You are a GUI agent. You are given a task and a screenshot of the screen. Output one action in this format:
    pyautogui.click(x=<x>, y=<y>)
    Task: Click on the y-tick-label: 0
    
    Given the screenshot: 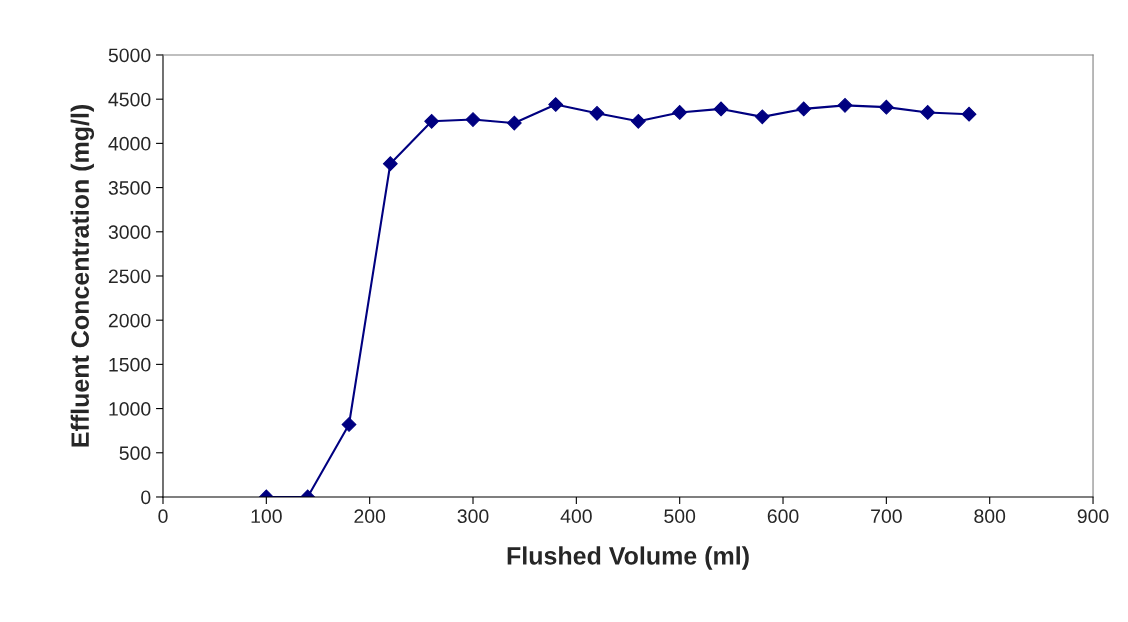 What is the action you would take?
    pyautogui.click(x=146, y=497)
    